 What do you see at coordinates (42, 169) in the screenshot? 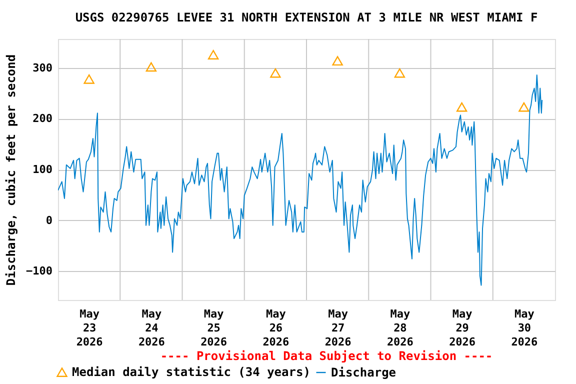
I see `y-tick-label: 100` at bounding box center [42, 169].